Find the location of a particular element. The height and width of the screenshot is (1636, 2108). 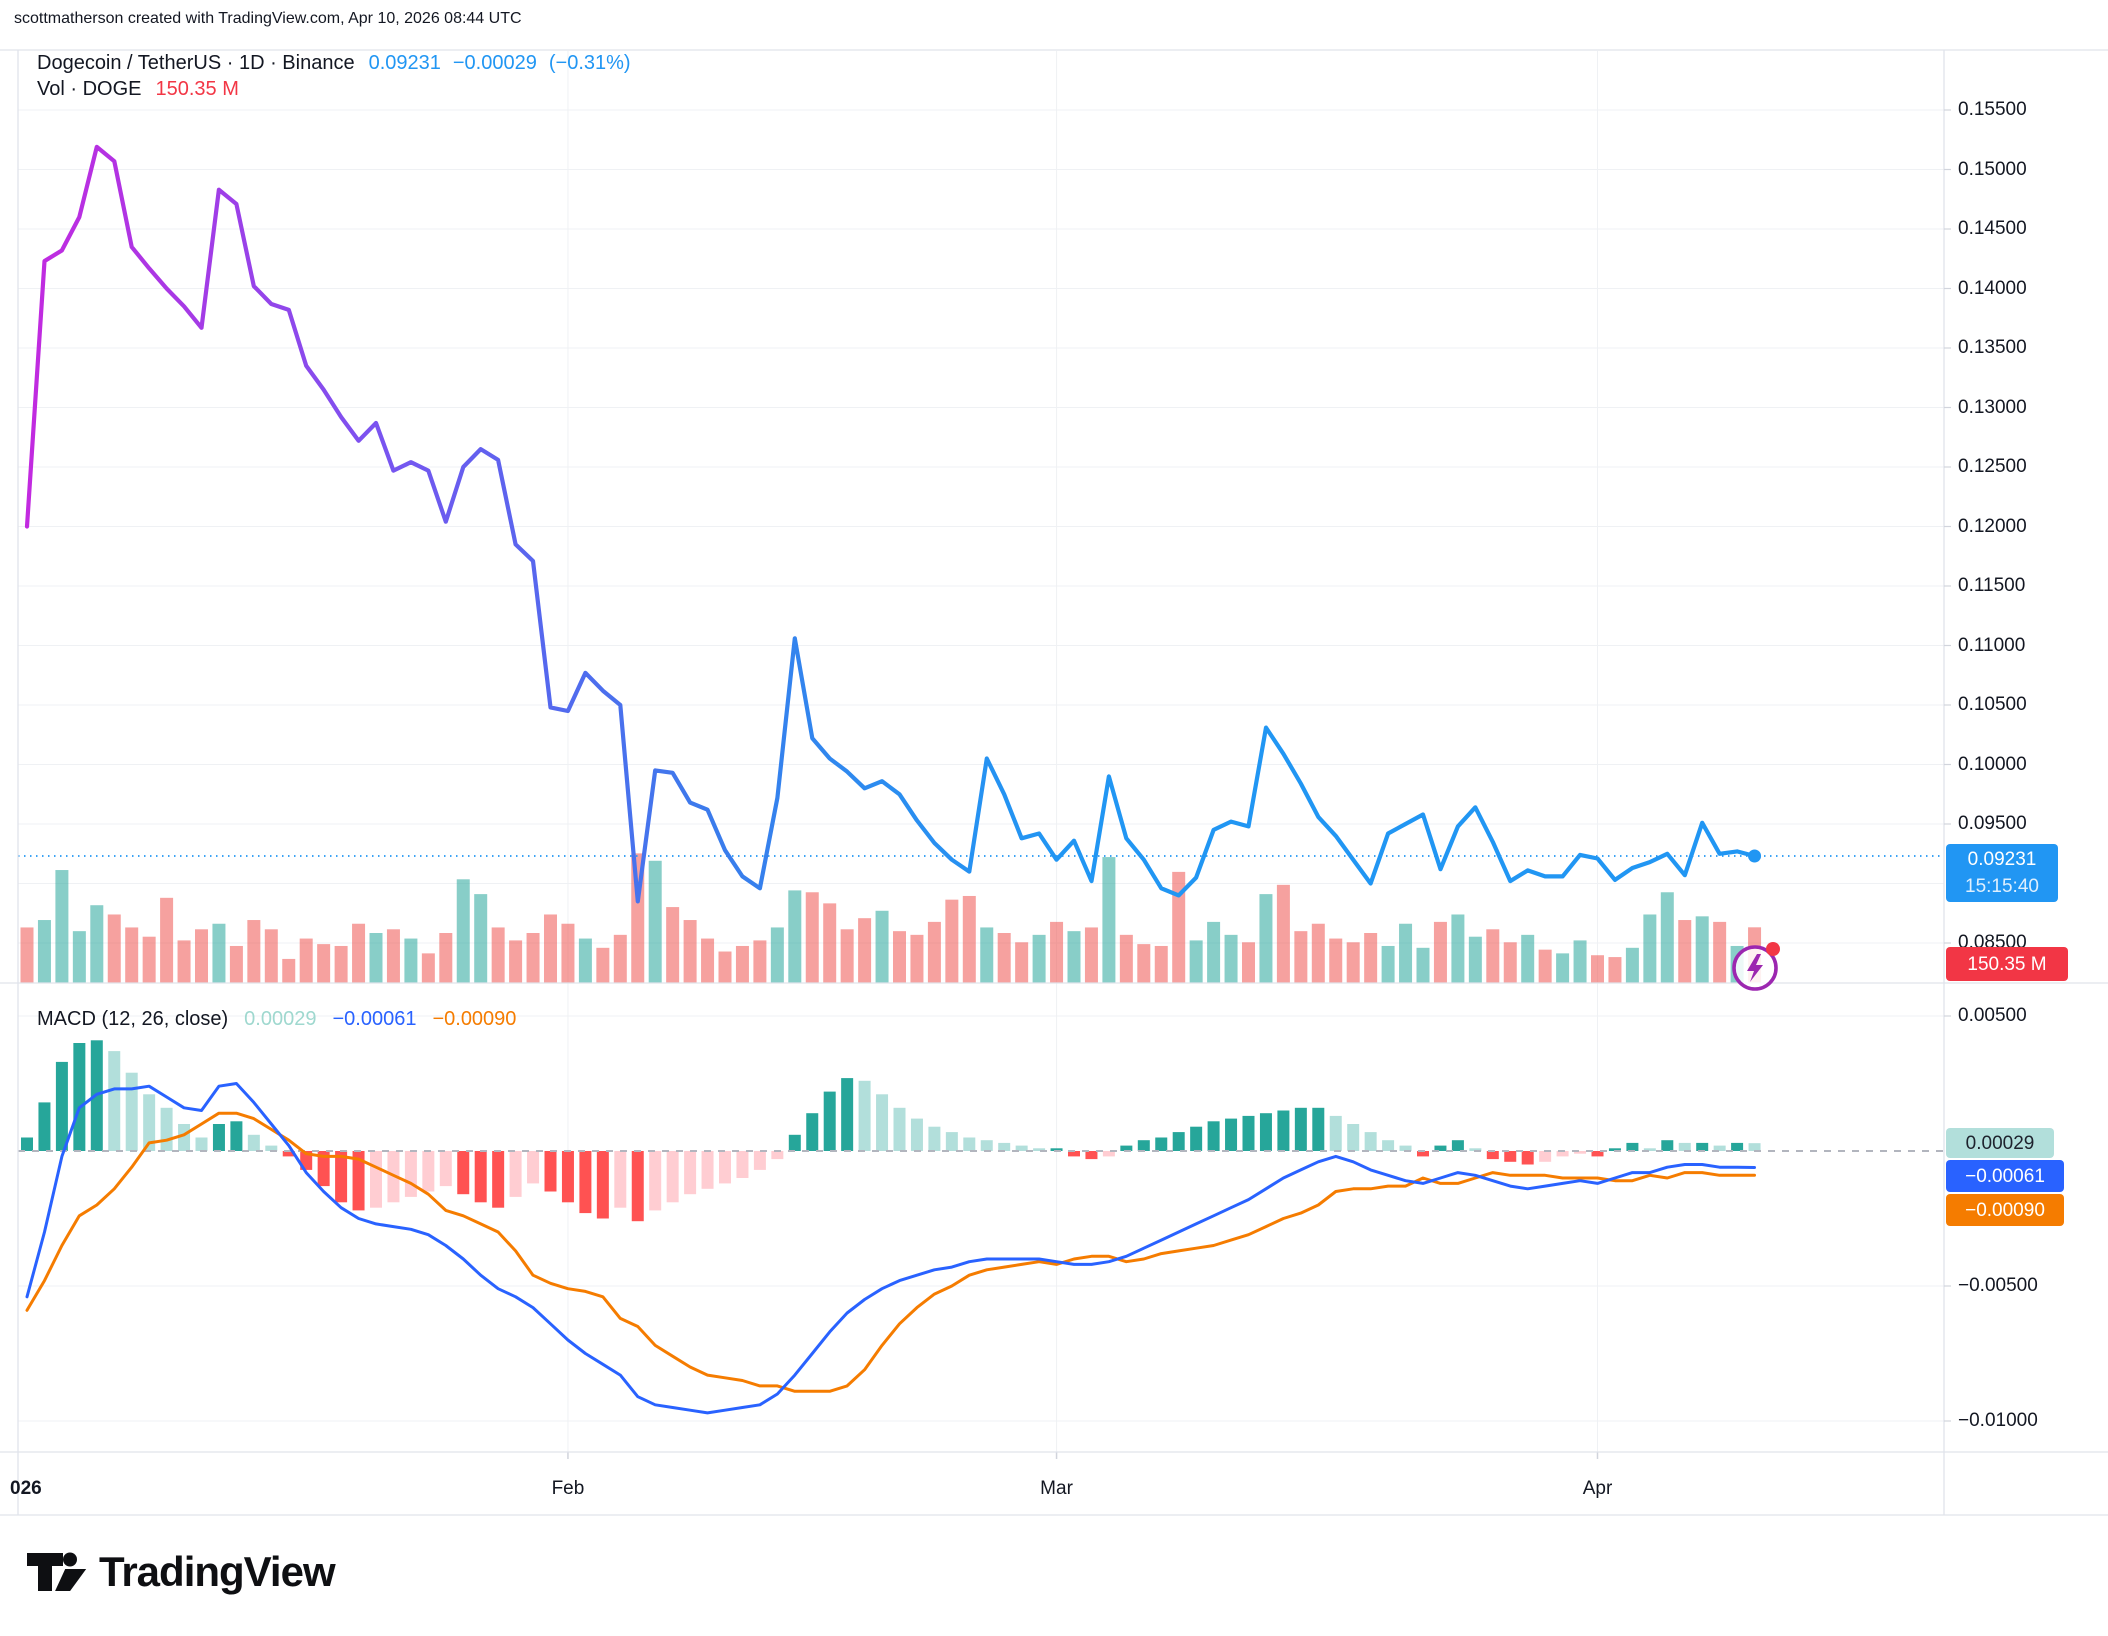

volume-bars is located at coordinates (891, 918).